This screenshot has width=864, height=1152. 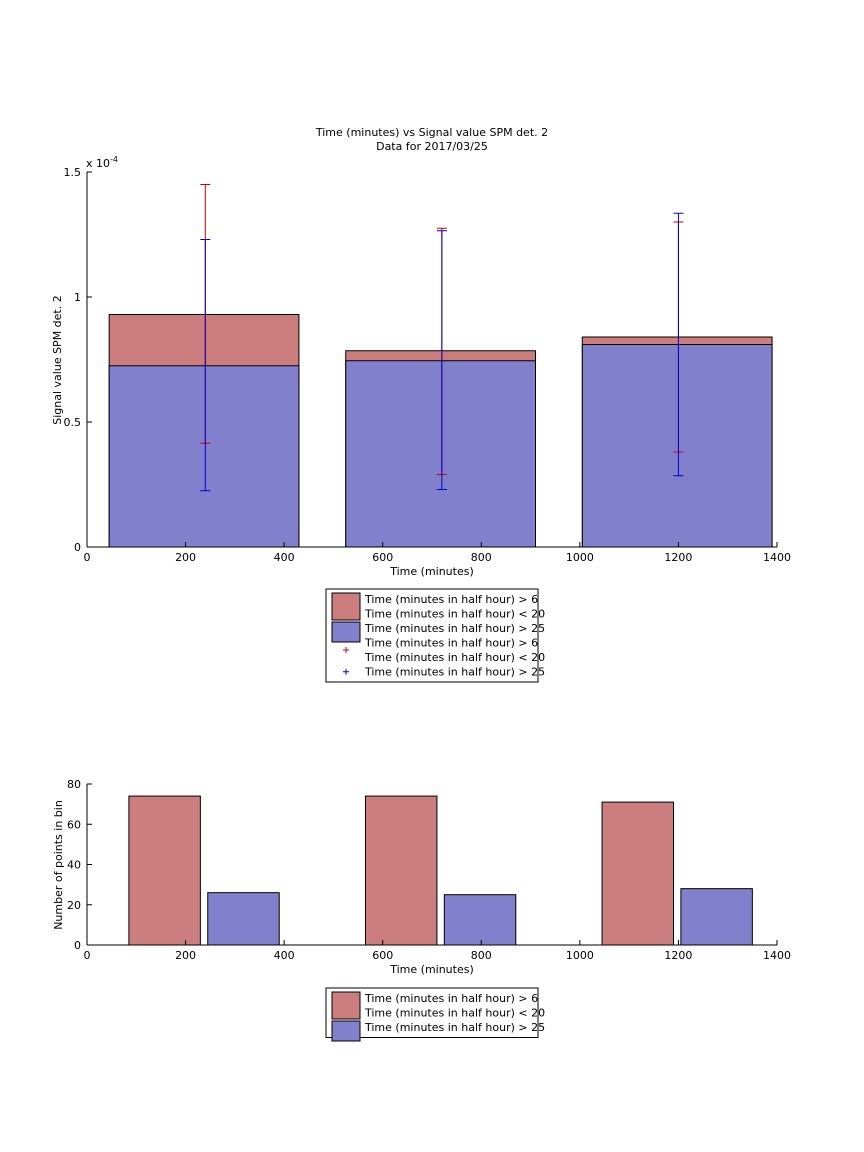 What do you see at coordinates (74, 824) in the screenshot?
I see `y-tick-label: 60` at bounding box center [74, 824].